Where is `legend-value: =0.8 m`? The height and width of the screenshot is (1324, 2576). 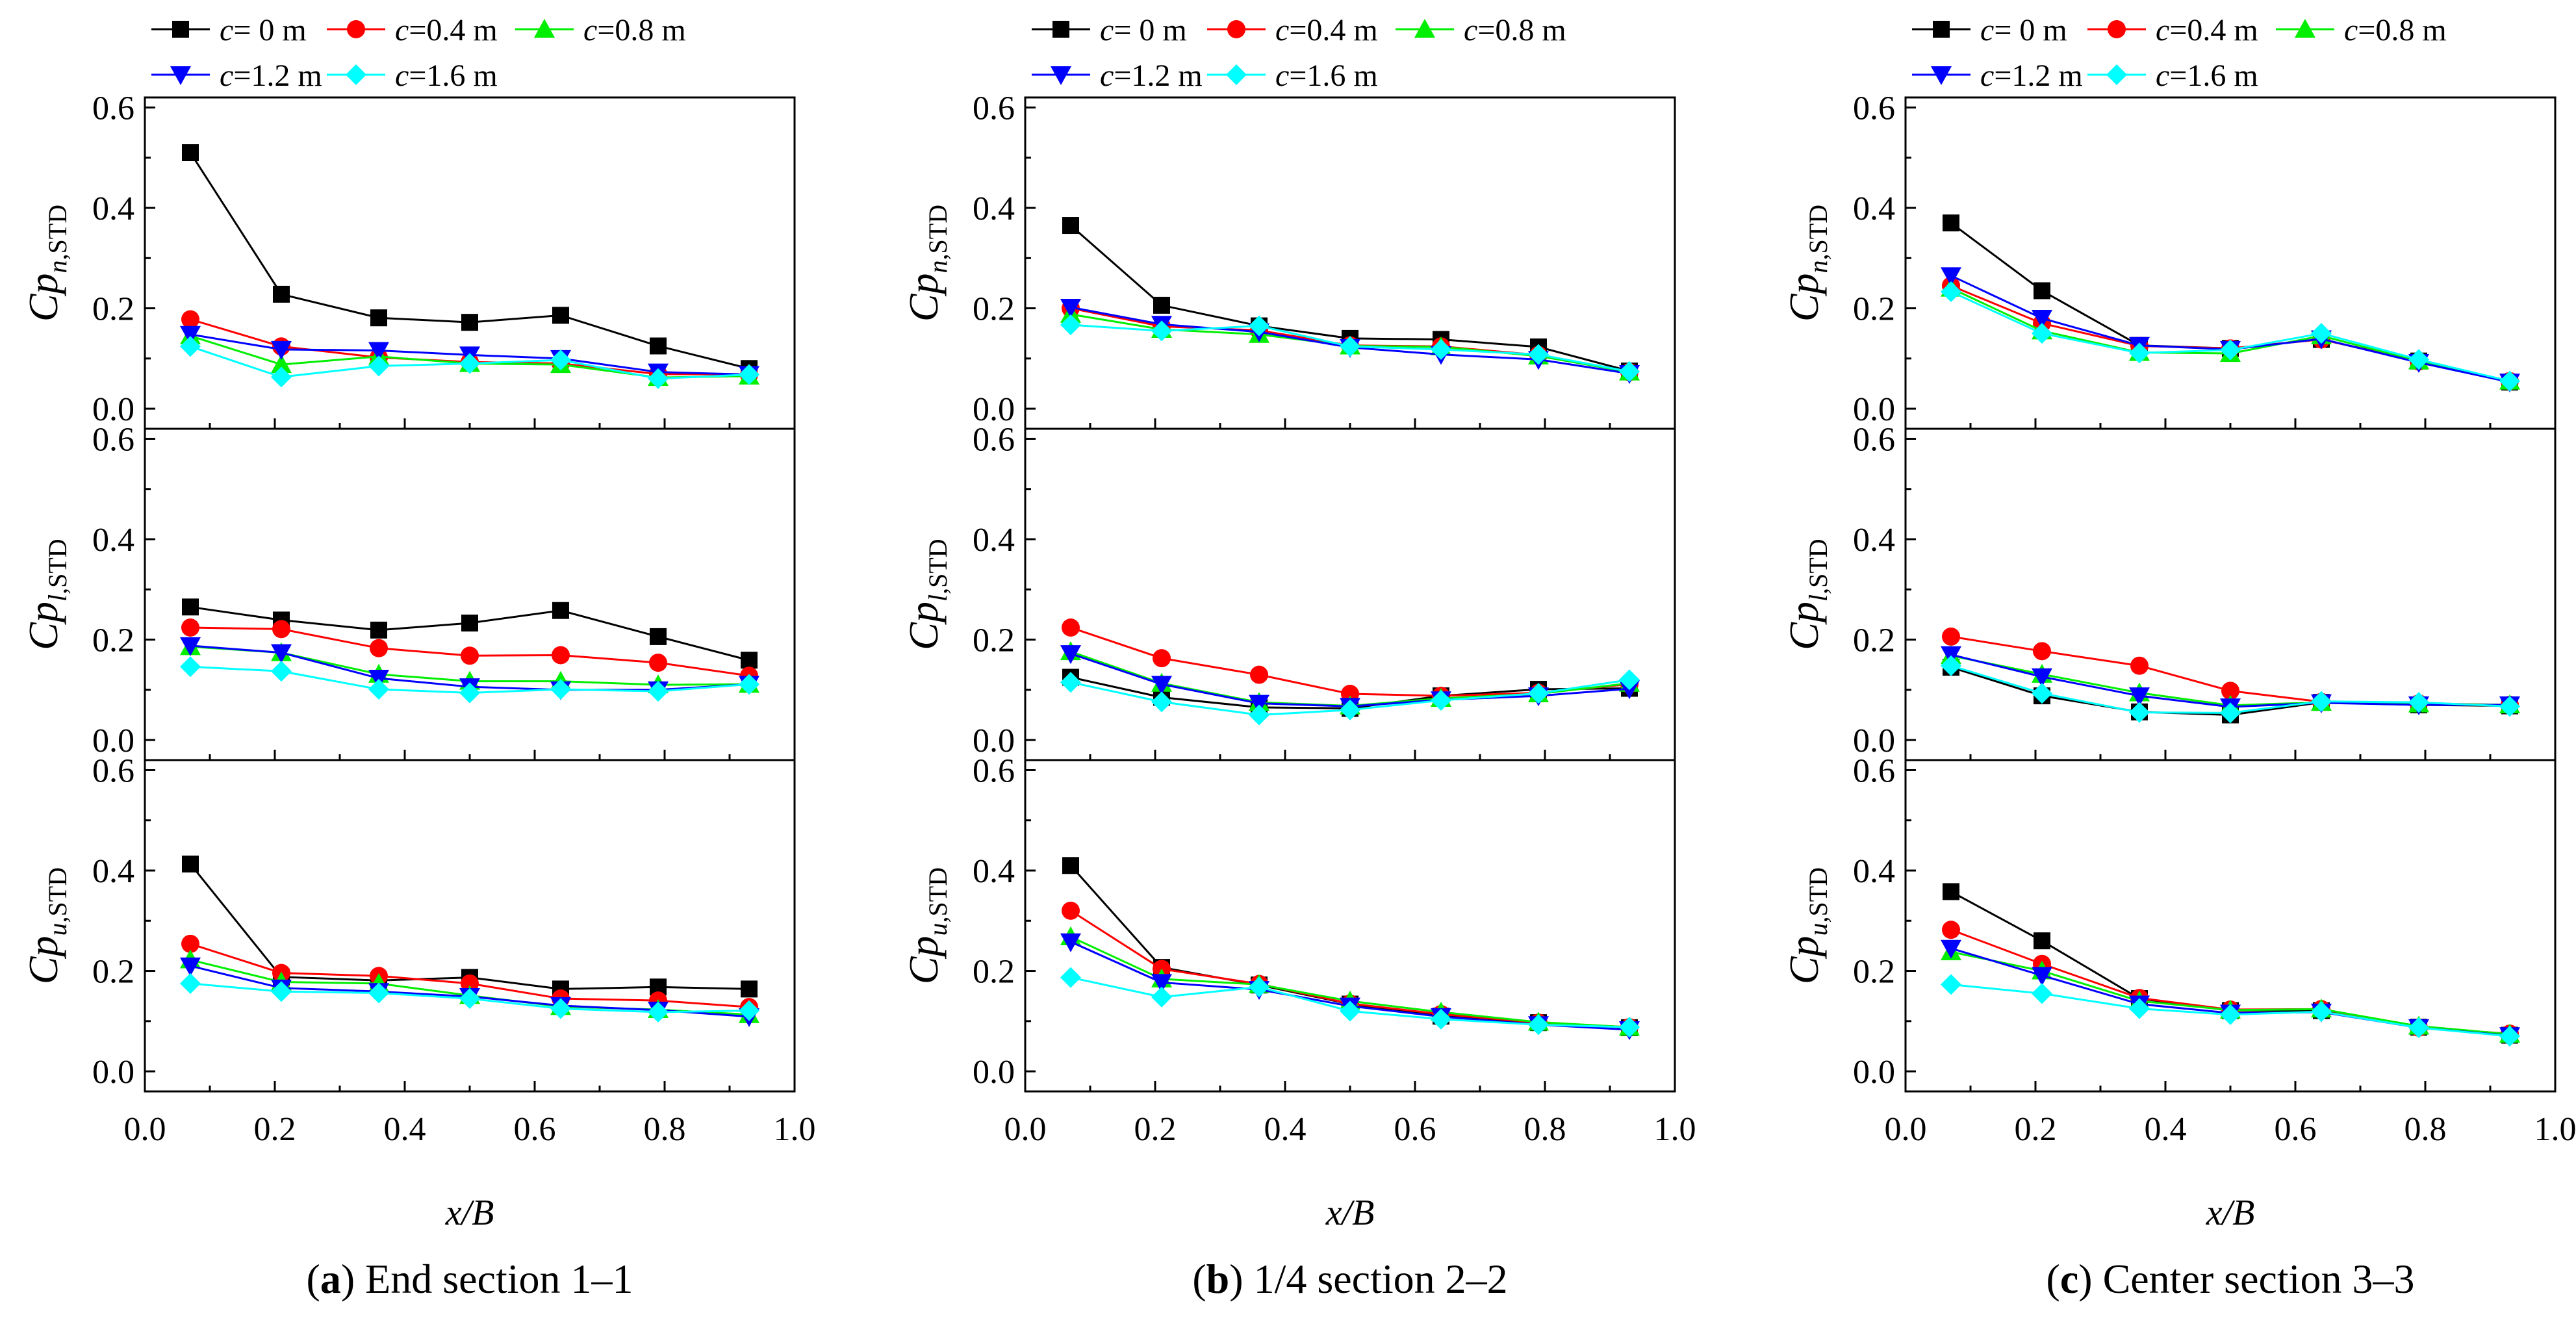 legend-value: =0.8 m is located at coordinates (641, 30).